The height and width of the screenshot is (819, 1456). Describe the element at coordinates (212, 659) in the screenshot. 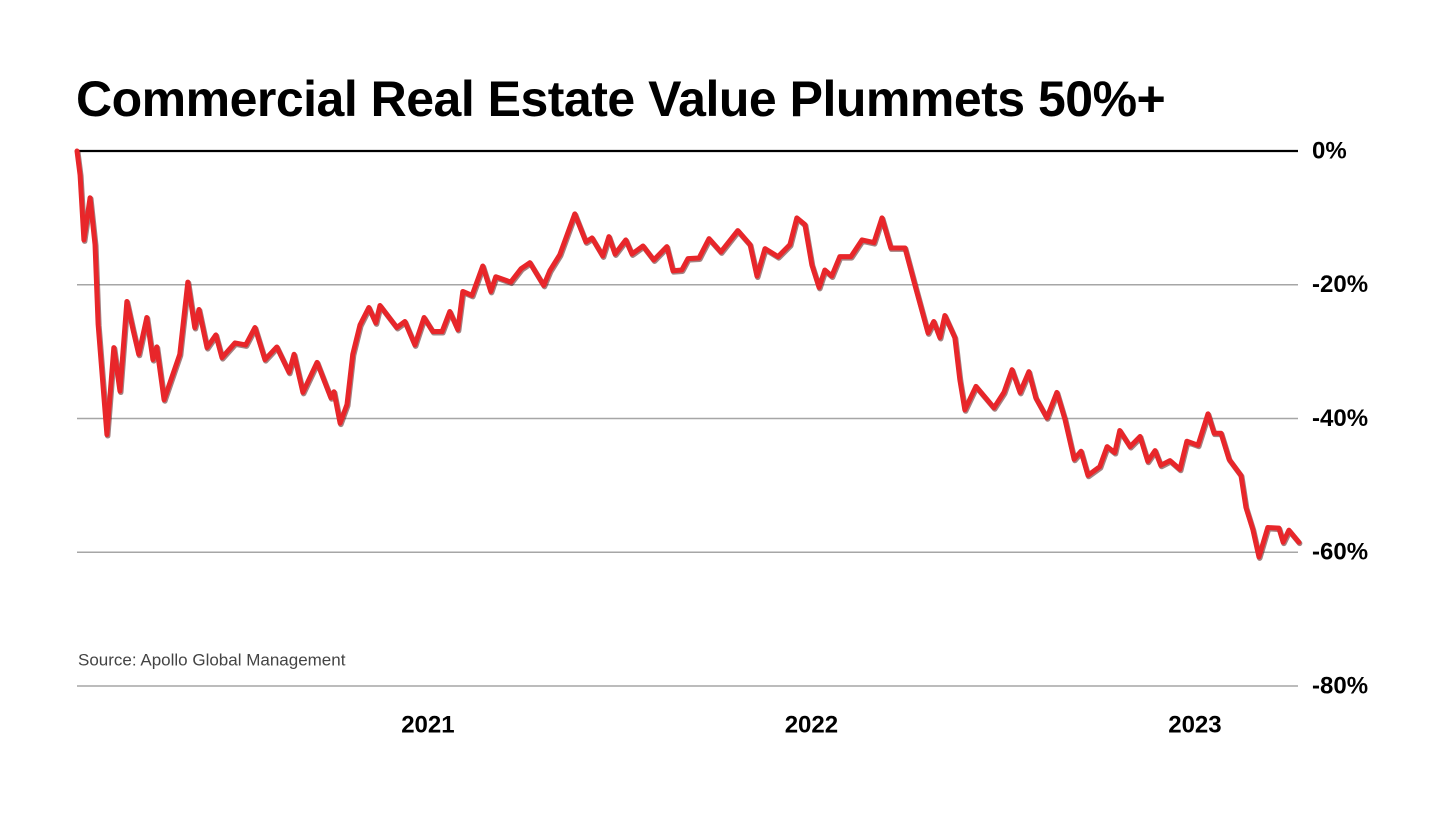

I see `source-note: Source: Apollo Global Management` at that location.